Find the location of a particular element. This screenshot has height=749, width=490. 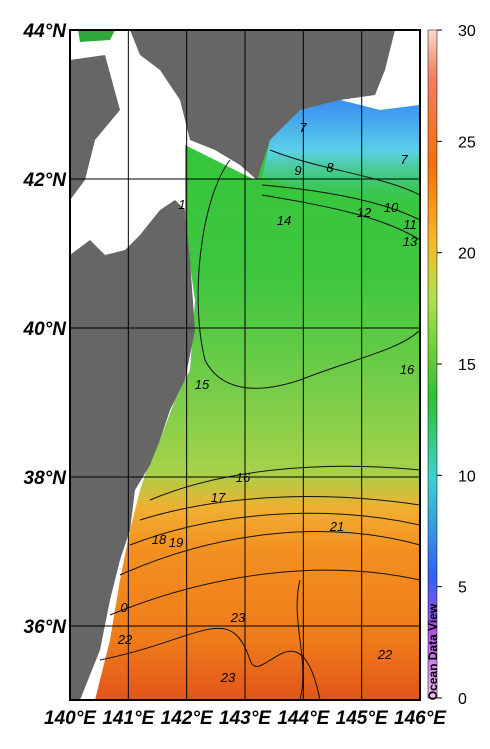

contour-label: 8 is located at coordinates (330, 167).